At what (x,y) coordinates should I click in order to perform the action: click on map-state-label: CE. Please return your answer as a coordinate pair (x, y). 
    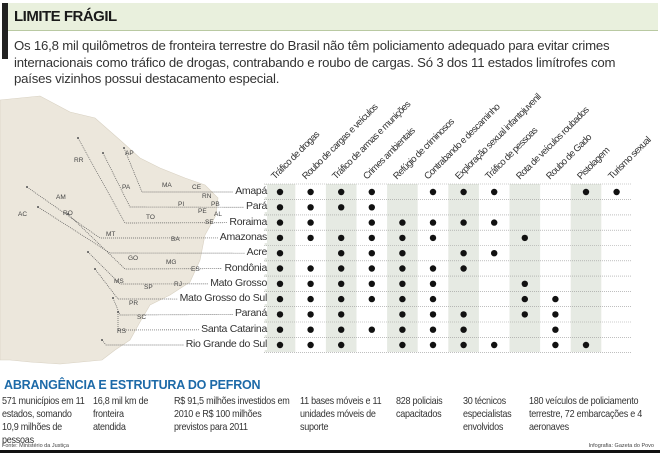
    Looking at the image, I should click on (197, 187).